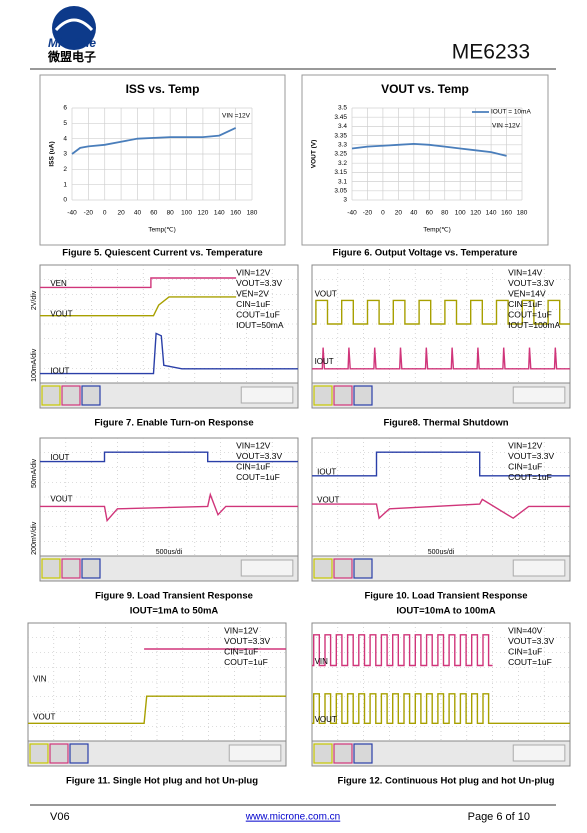  Describe the element at coordinates (162, 230) in the screenshot. I see `x-axis-label: Temp(℃)` at that location.